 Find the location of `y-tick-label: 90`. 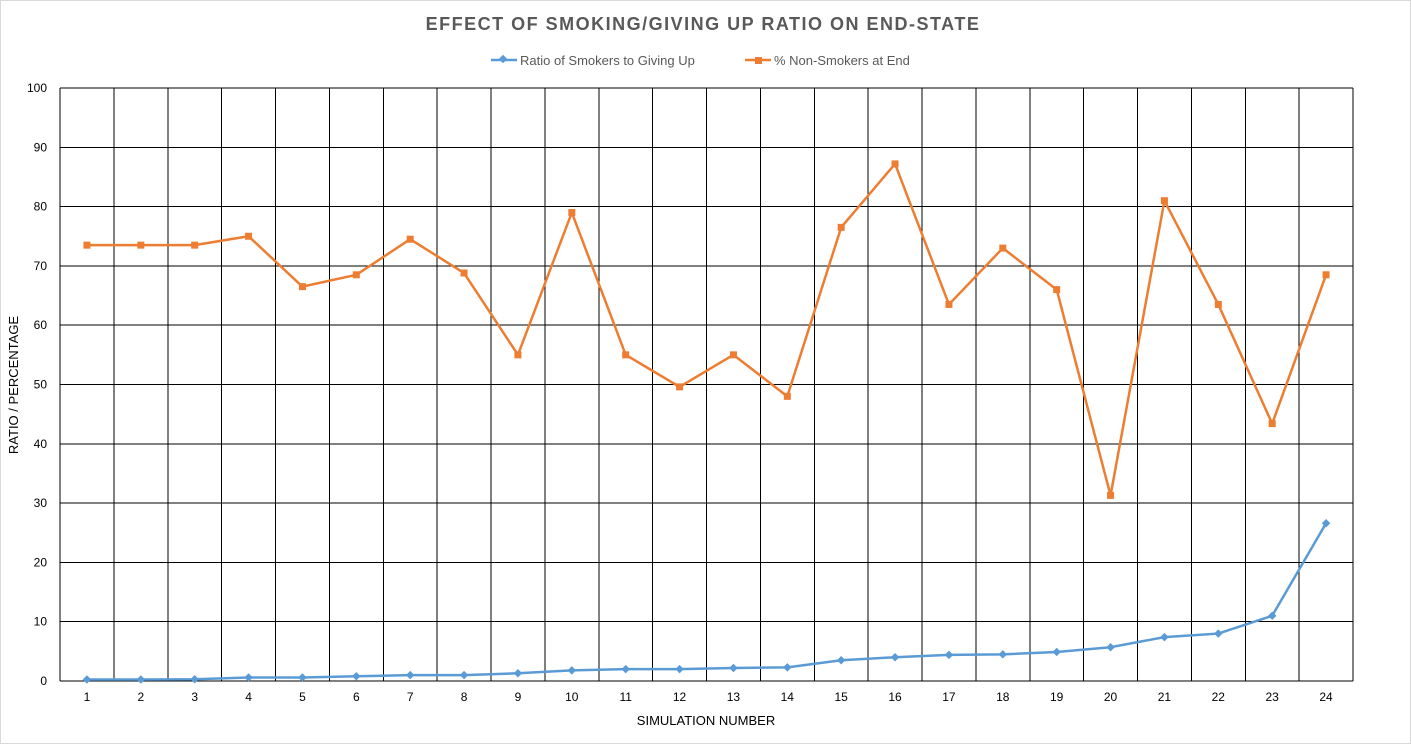

y-tick-label: 90 is located at coordinates (41, 147).